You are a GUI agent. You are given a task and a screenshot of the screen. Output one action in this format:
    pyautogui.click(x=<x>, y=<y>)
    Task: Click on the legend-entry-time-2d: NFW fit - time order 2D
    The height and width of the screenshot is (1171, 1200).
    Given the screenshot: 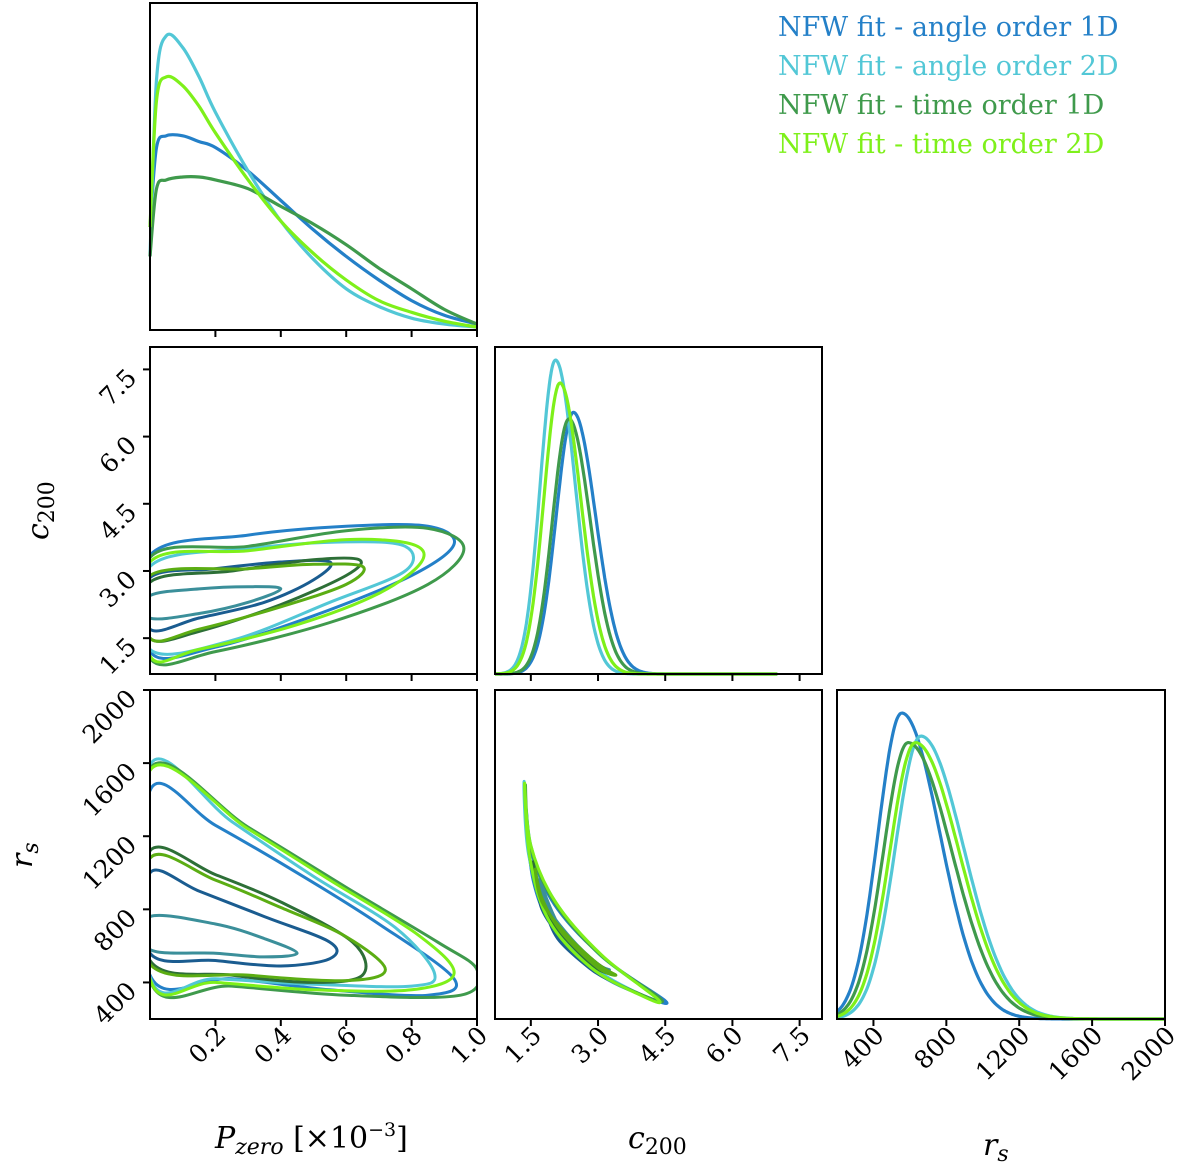 What is the action you would take?
    pyautogui.click(x=941, y=144)
    